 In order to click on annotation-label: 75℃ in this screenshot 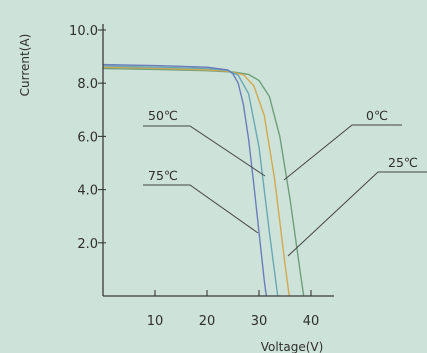, I will do `click(163, 175)`.